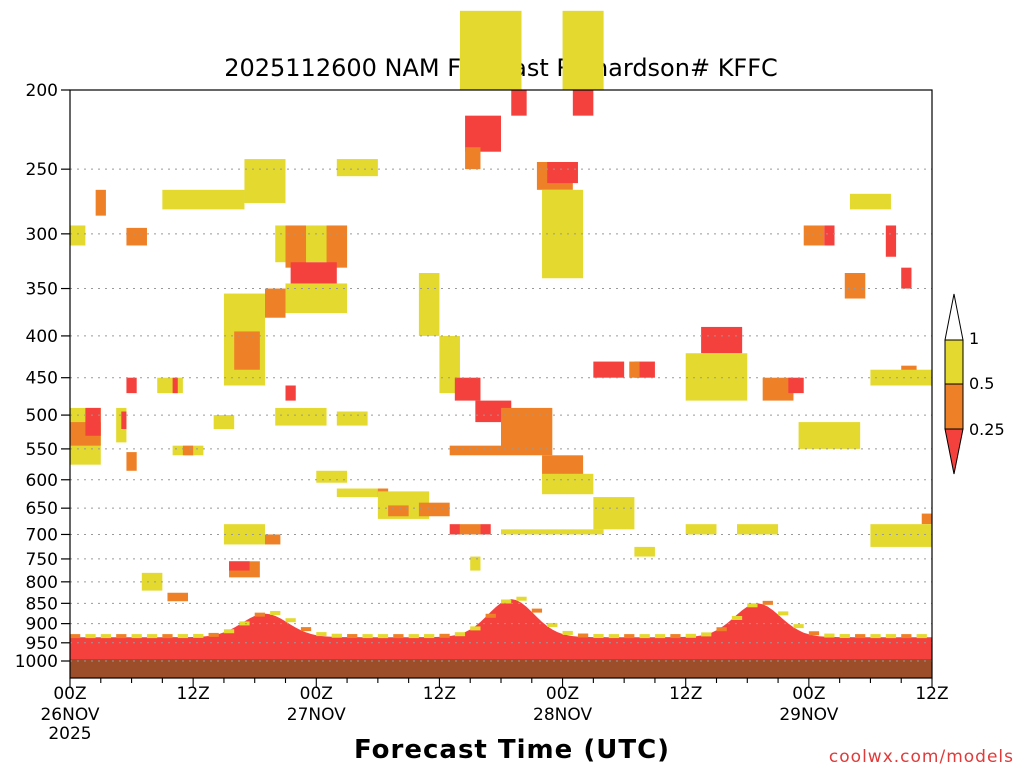  What do you see at coordinates (69, 715) in the screenshot?
I see `x-tick-date-0: 26NOV` at bounding box center [69, 715].